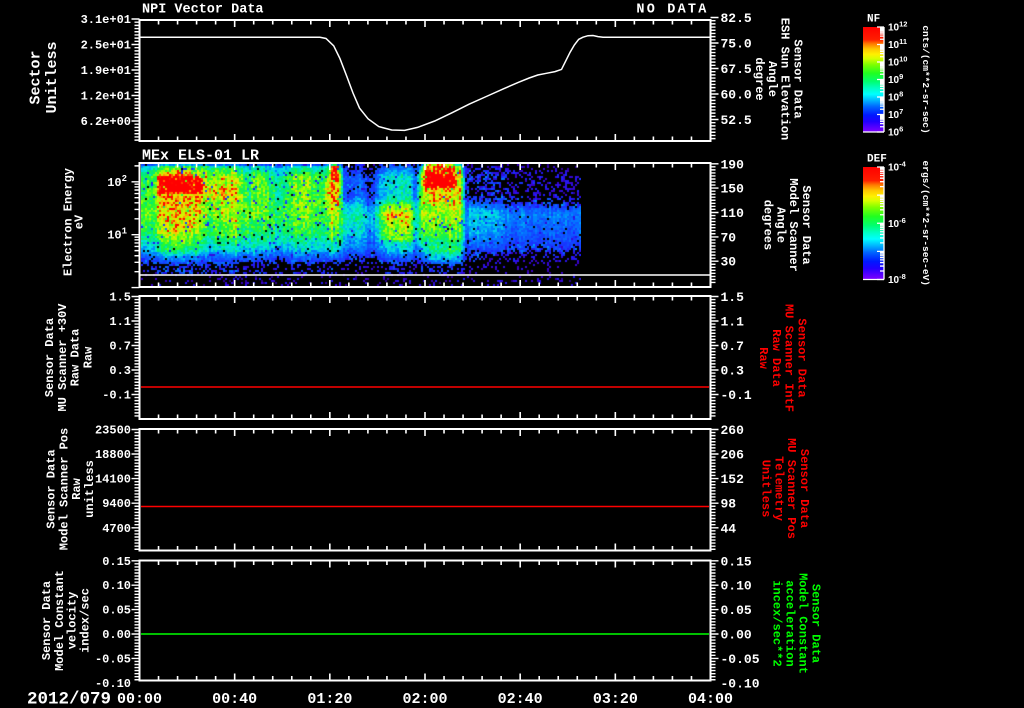 This screenshot has width=1024, height=708. What do you see at coordinates (895, 79) in the screenshot?
I see `svg-text: 109` at bounding box center [895, 79].